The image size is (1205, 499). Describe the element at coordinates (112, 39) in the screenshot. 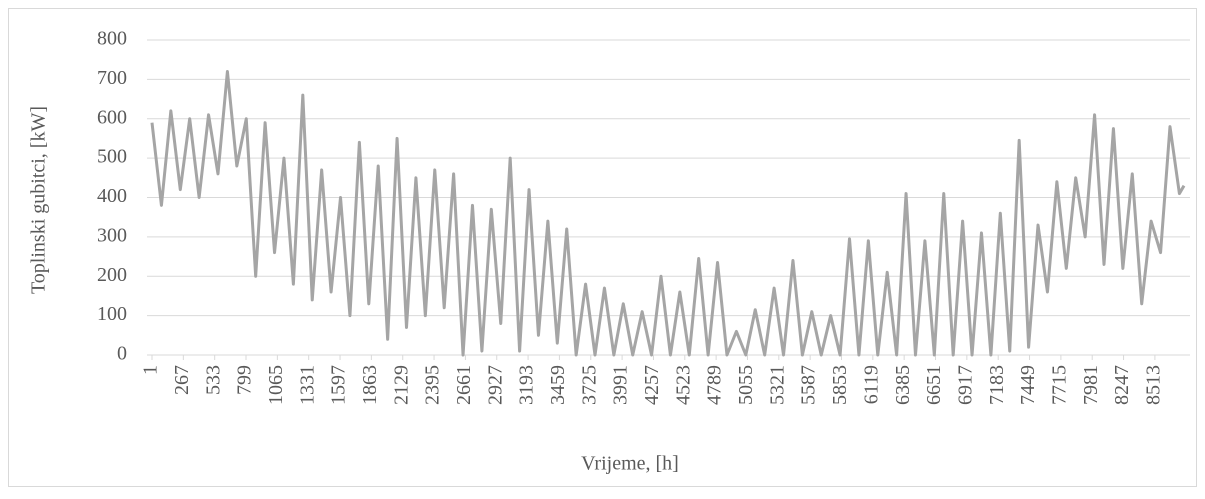

I see `y-tick-label: 800` at that location.